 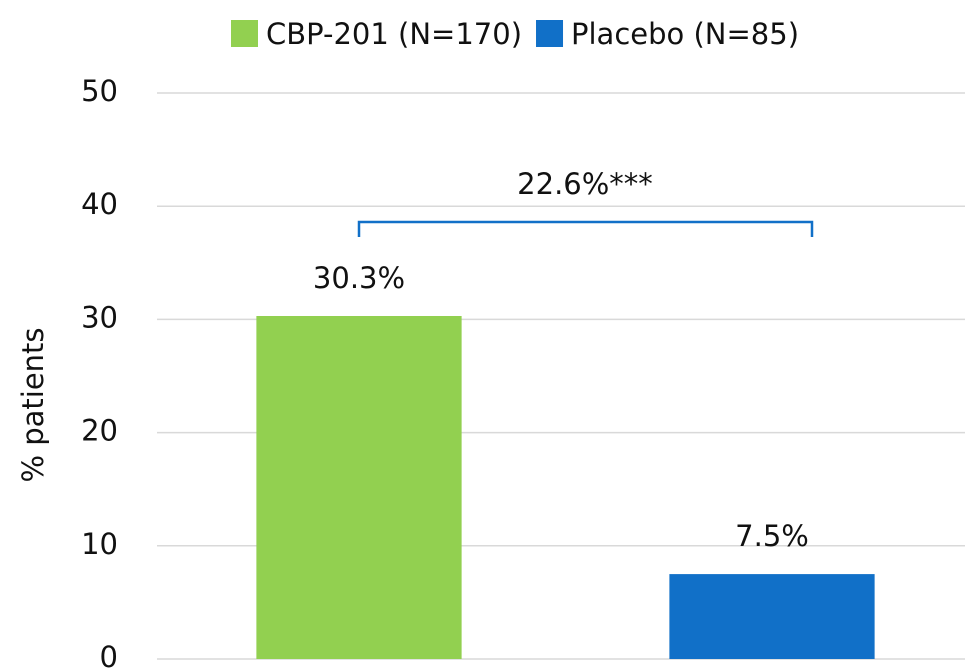 What do you see at coordinates (394, 34) in the screenshot?
I see `legend-label: CBP-201 (N=170)` at bounding box center [394, 34].